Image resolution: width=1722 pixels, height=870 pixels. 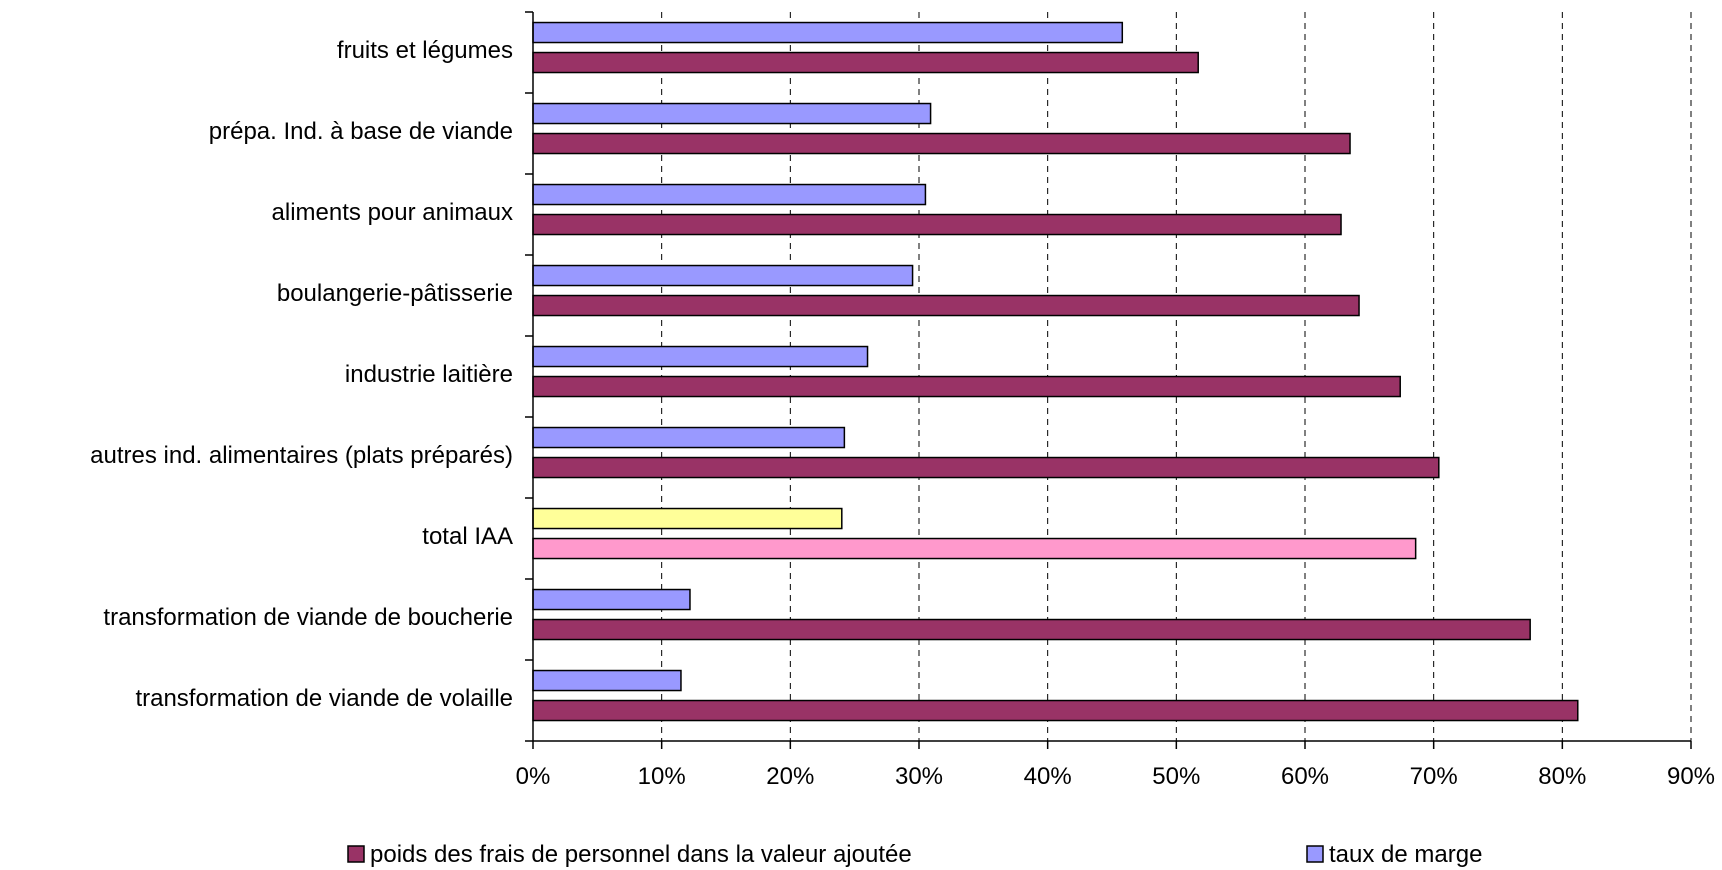 What do you see at coordinates (662, 776) in the screenshot?
I see `x-tick-label: 10%` at bounding box center [662, 776].